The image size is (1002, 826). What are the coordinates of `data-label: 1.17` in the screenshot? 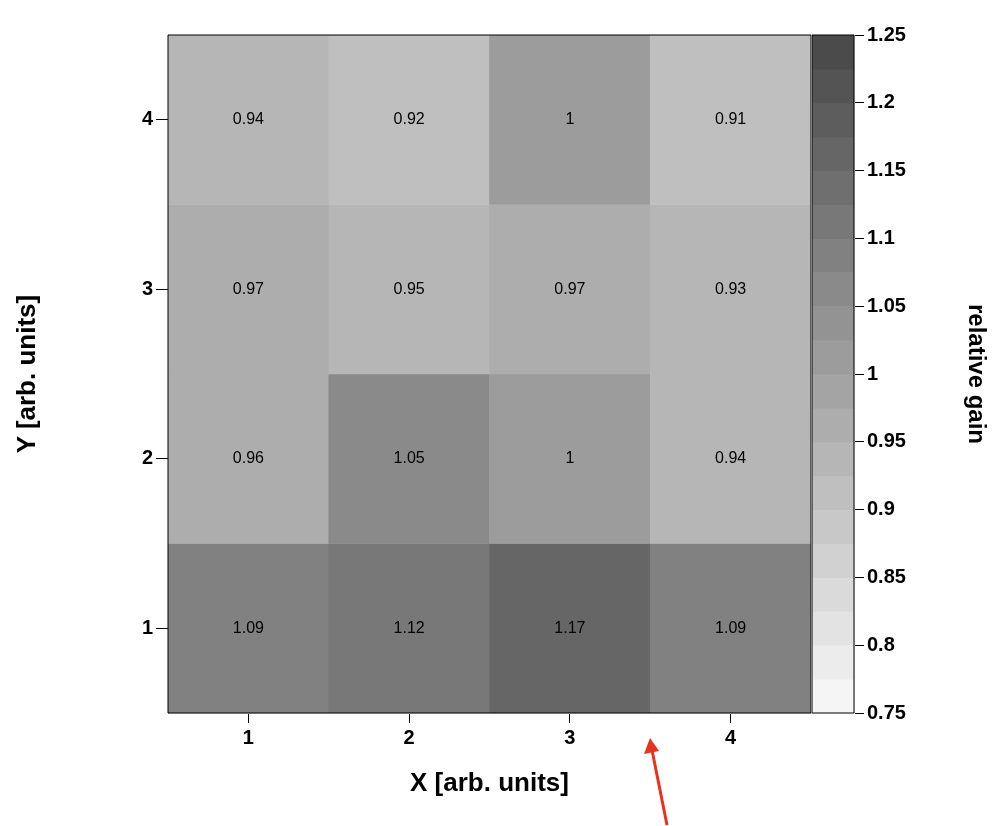 It's located at (570, 627).